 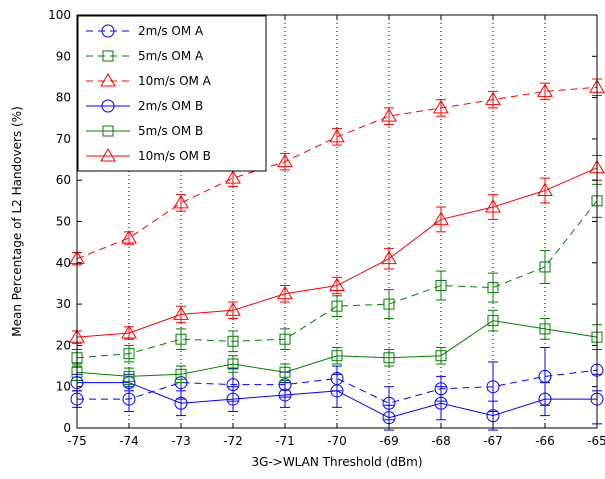 What do you see at coordinates (77, 441) in the screenshot?
I see `x-tick-label: -75` at bounding box center [77, 441].